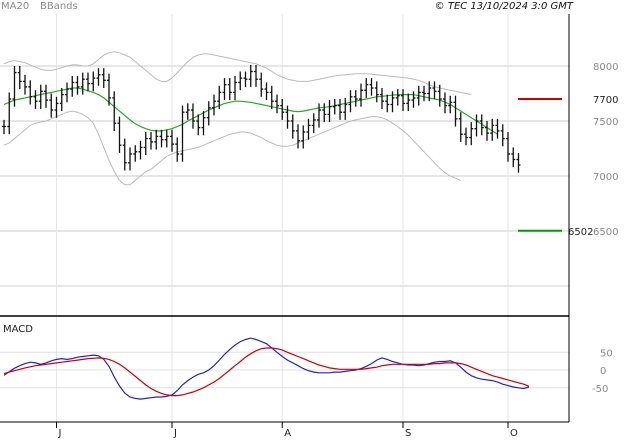 Image resolution: width=627 pixels, height=440 pixels. I want to click on resistance-label: 7700, so click(605, 100).